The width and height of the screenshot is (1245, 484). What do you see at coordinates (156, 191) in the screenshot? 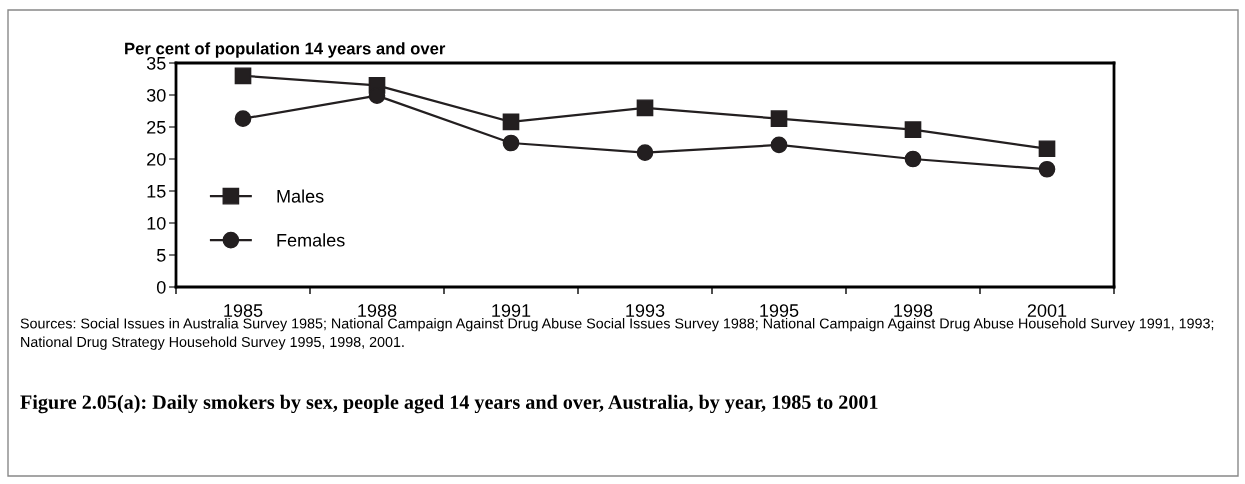
I see `y-tick-label: 15` at bounding box center [156, 191].